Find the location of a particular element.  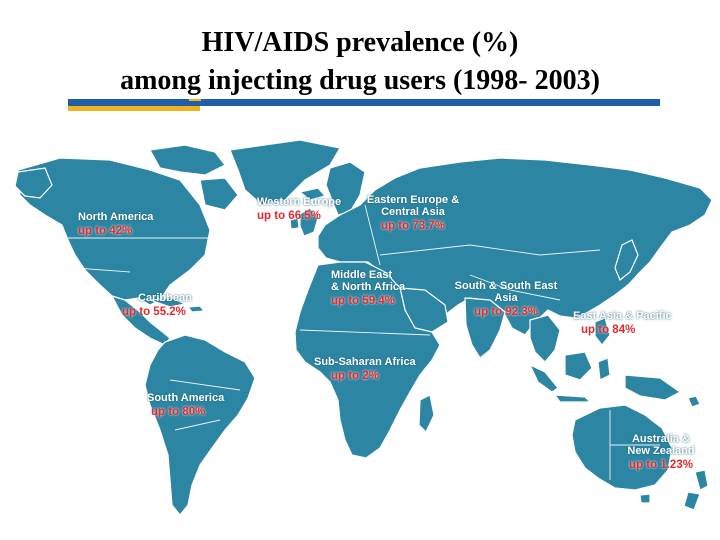

landmass-sulawesi is located at coordinates (604, 369).